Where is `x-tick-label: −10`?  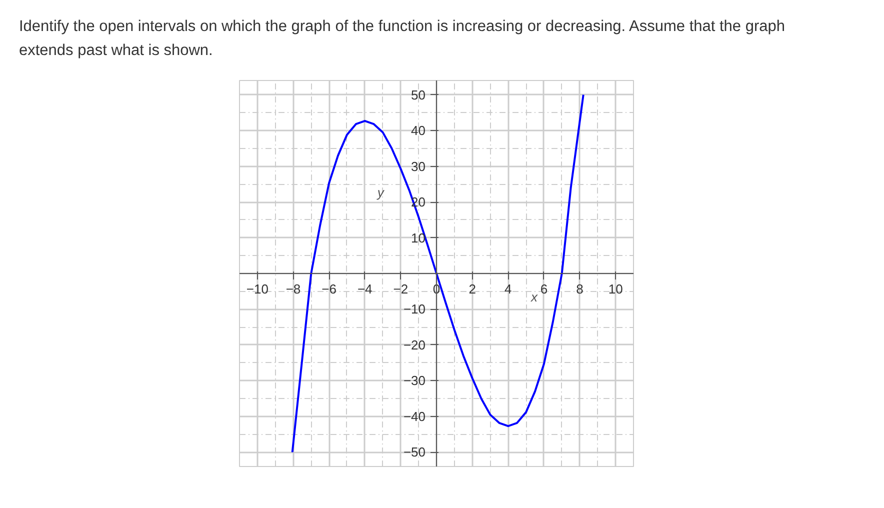
x-tick-label: −10 is located at coordinates (257, 289).